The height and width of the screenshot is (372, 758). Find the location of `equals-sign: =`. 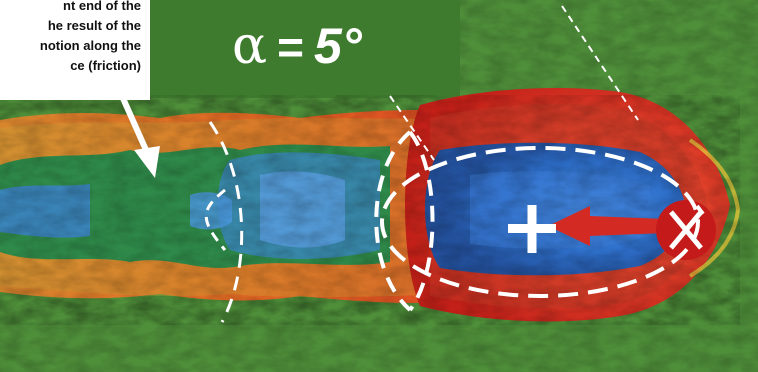

equals-sign: = is located at coordinates (290, 47).